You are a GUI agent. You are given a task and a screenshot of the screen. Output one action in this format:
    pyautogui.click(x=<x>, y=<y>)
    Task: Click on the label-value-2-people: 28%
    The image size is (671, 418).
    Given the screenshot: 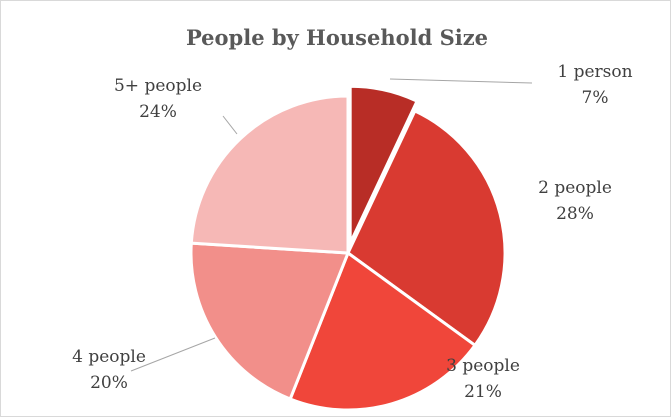 What is the action you would take?
    pyautogui.click(x=575, y=214)
    